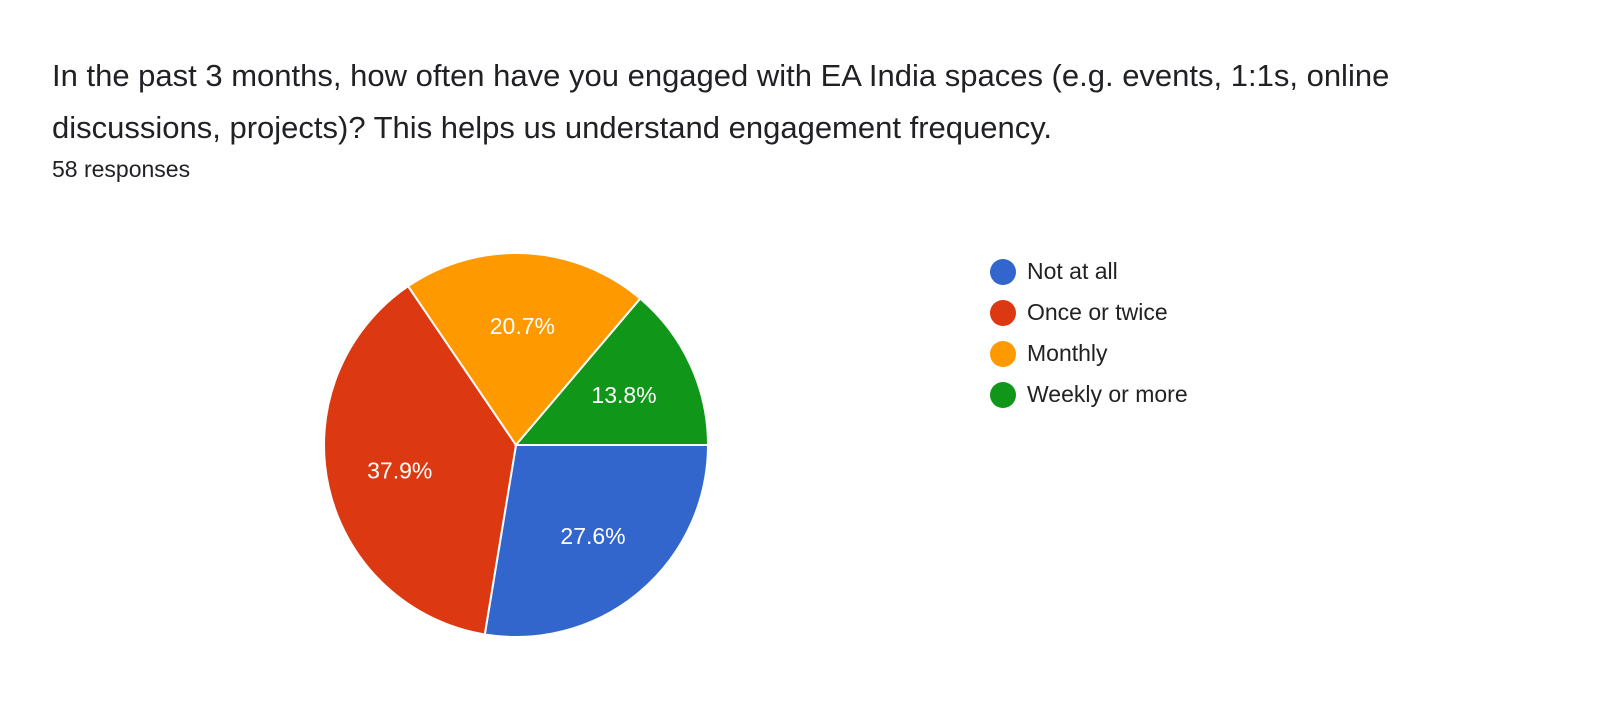 The image size is (1600, 726). Describe the element at coordinates (623, 395) in the screenshot. I see `slice-percentage-label: 13.8%` at that location.